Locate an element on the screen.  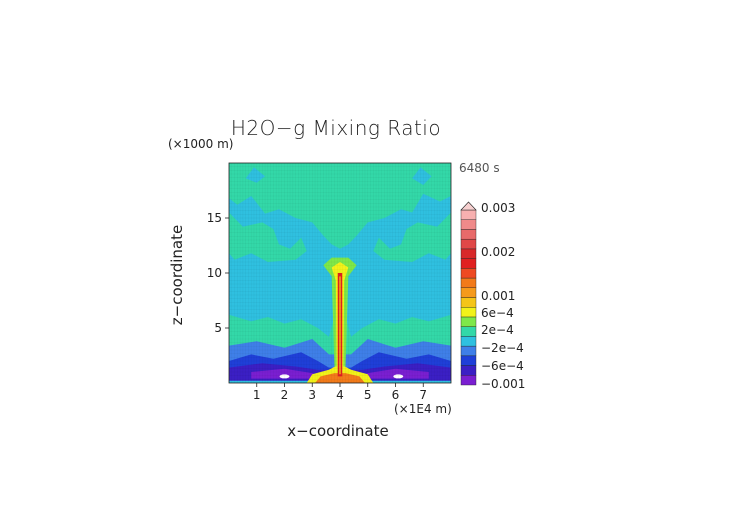
colorbar-label: 2e−4 is located at coordinates (497, 330).